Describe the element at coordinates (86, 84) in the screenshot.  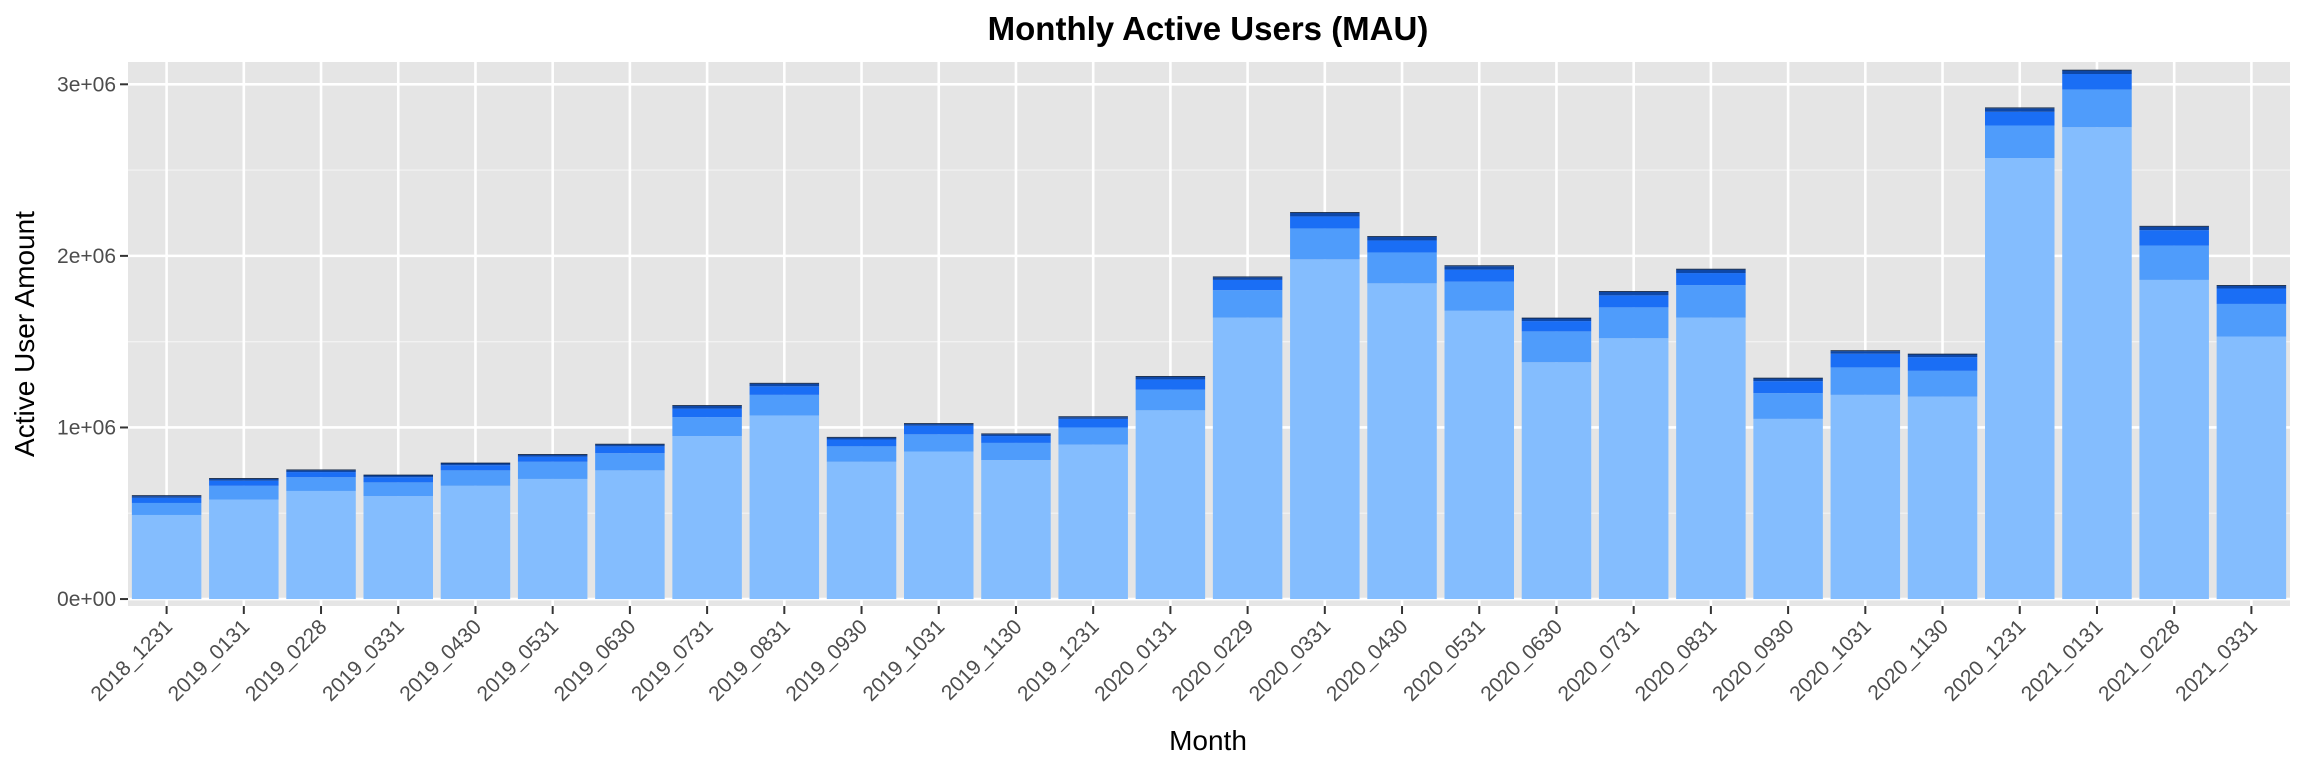
I see `y-tick-label: 3e+06` at that location.